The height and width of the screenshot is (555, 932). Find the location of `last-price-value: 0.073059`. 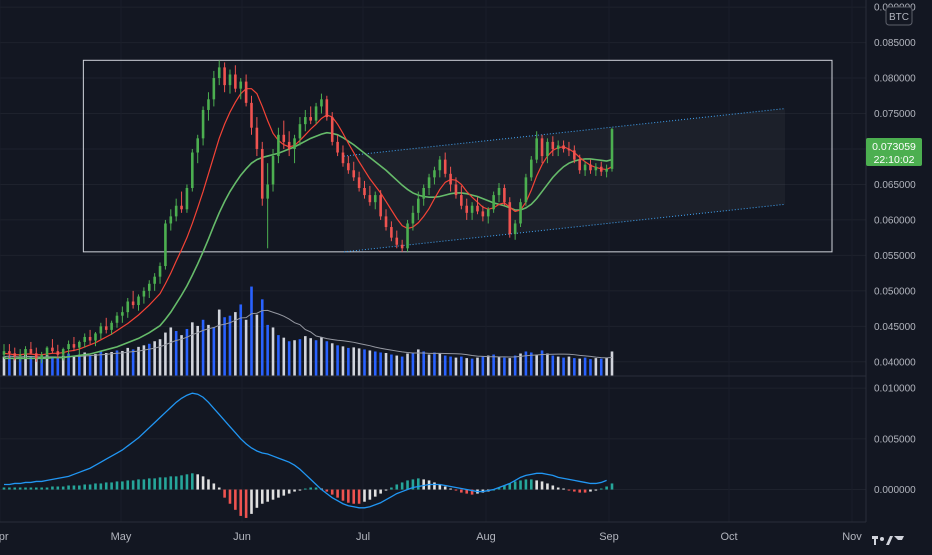

last-price-value: 0.073059 is located at coordinates (894, 147).